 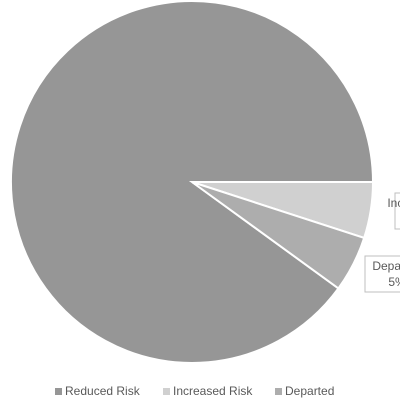 What do you see at coordinates (394, 282) in the screenshot?
I see `data-label-value: 5%` at bounding box center [394, 282].